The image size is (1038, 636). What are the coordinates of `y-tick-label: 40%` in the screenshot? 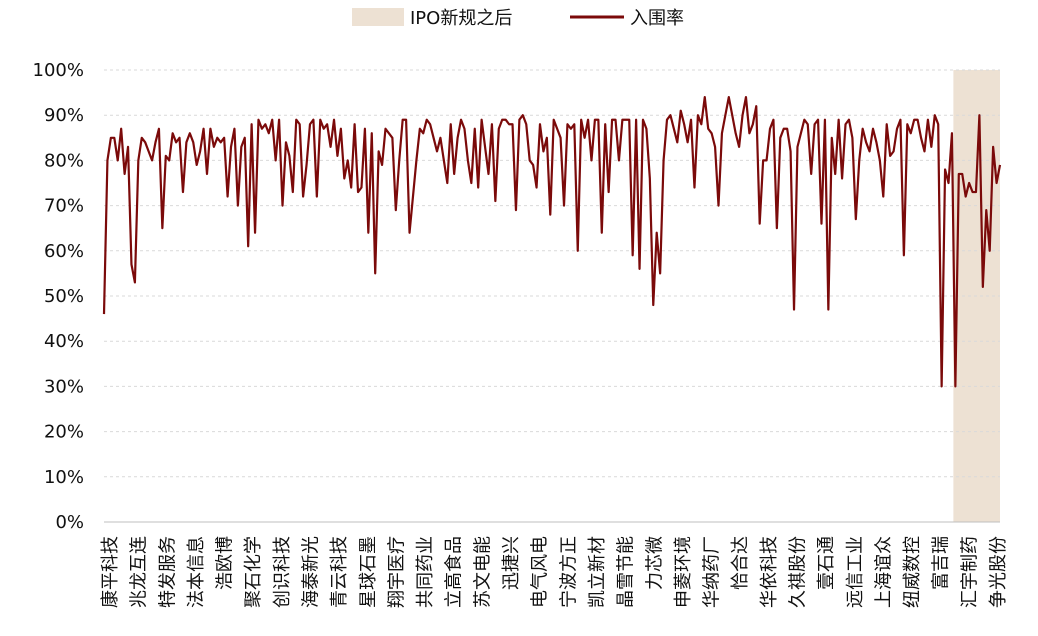 It's located at (64, 341).